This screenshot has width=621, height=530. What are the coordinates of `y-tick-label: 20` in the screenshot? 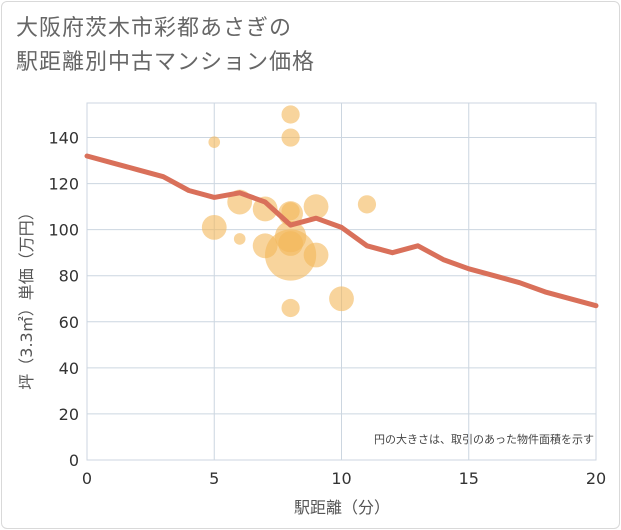 It's located at (69, 414).